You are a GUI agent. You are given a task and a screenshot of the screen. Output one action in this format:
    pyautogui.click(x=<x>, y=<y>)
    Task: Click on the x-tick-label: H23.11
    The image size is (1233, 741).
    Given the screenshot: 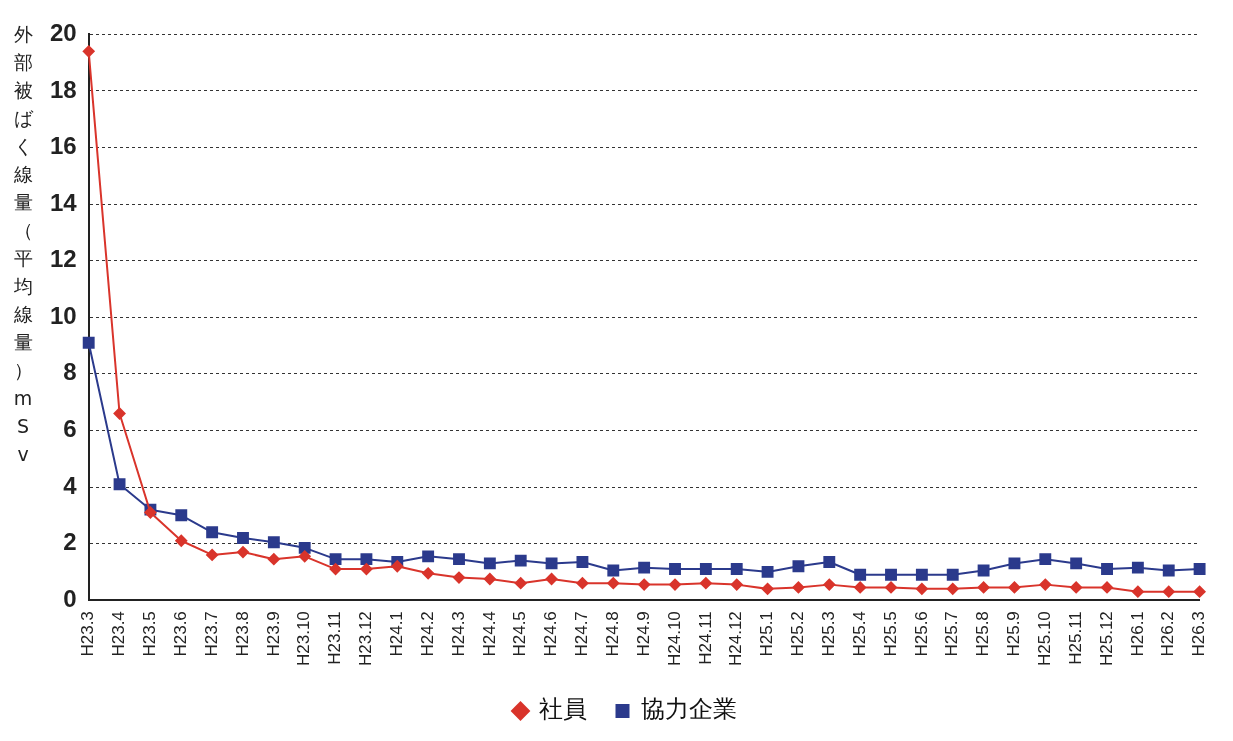 What is the action you would take?
    pyautogui.click(x=335, y=638)
    